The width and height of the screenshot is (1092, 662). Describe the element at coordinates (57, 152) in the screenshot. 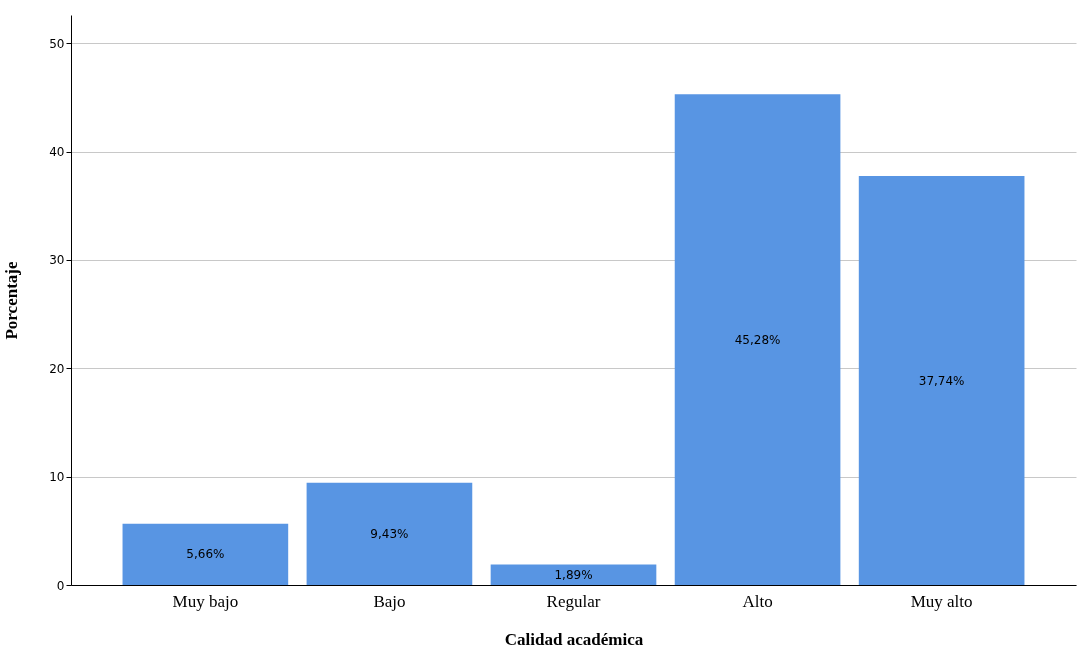

I see `y-tick-label: 40` at that location.